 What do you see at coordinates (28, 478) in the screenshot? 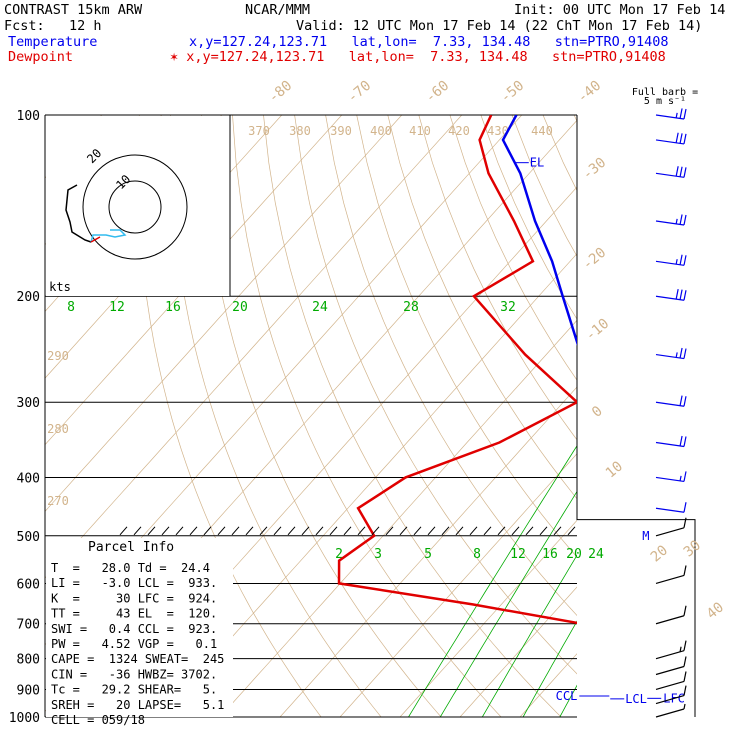
I see `pressure-tick-label: 400` at bounding box center [28, 478].